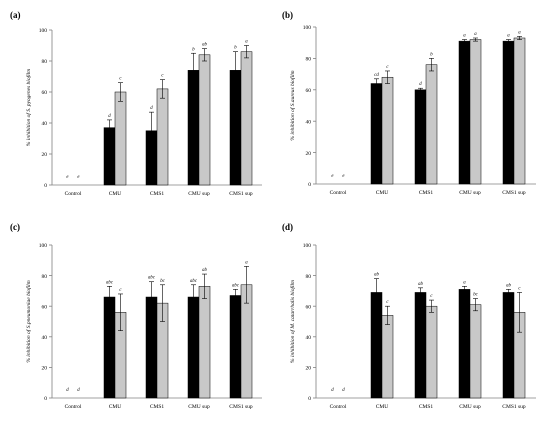 The height and width of the screenshot is (430, 550). Describe the element at coordinates (28, 107) in the screenshot. I see `y-axis-title: % inhibition of S. pyogenes biofilm` at that location.